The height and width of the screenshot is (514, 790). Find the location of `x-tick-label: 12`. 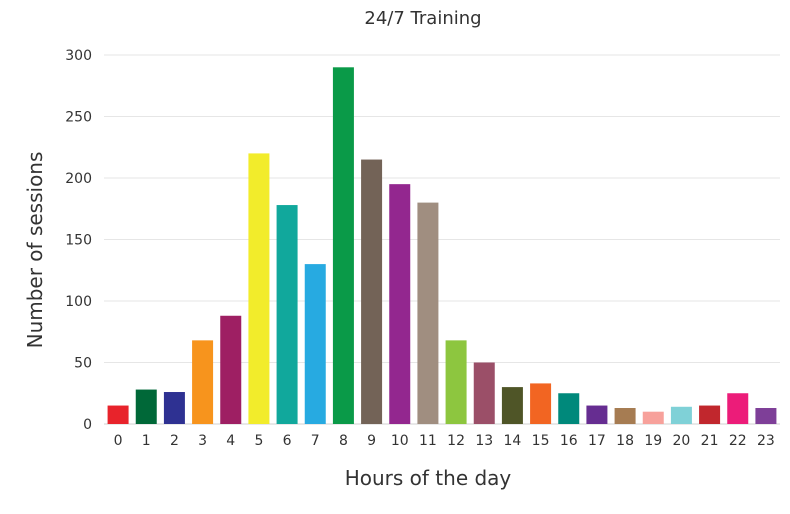

x-tick-label: 12 is located at coordinates (456, 441).